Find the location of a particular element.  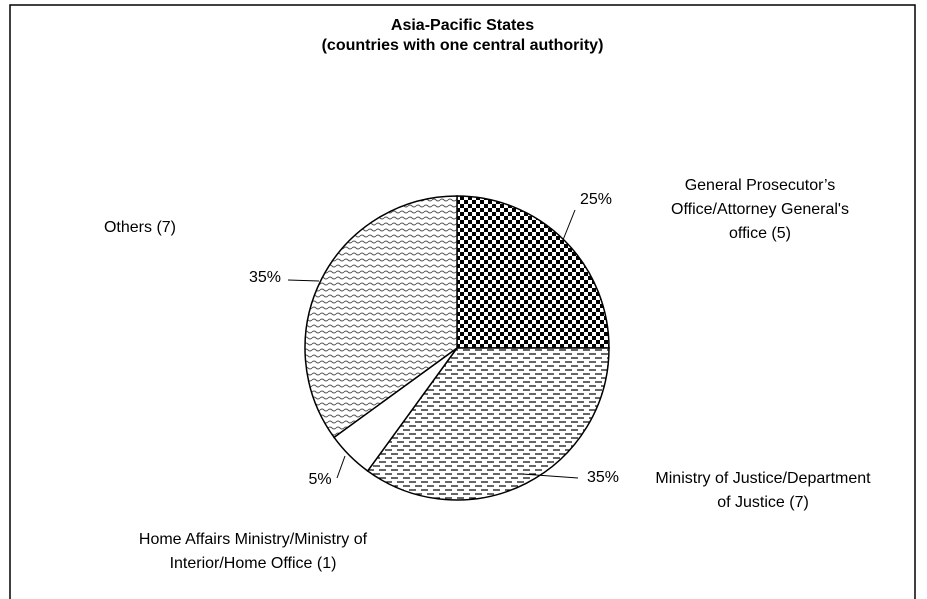

data-label: 25% is located at coordinates (596, 199).